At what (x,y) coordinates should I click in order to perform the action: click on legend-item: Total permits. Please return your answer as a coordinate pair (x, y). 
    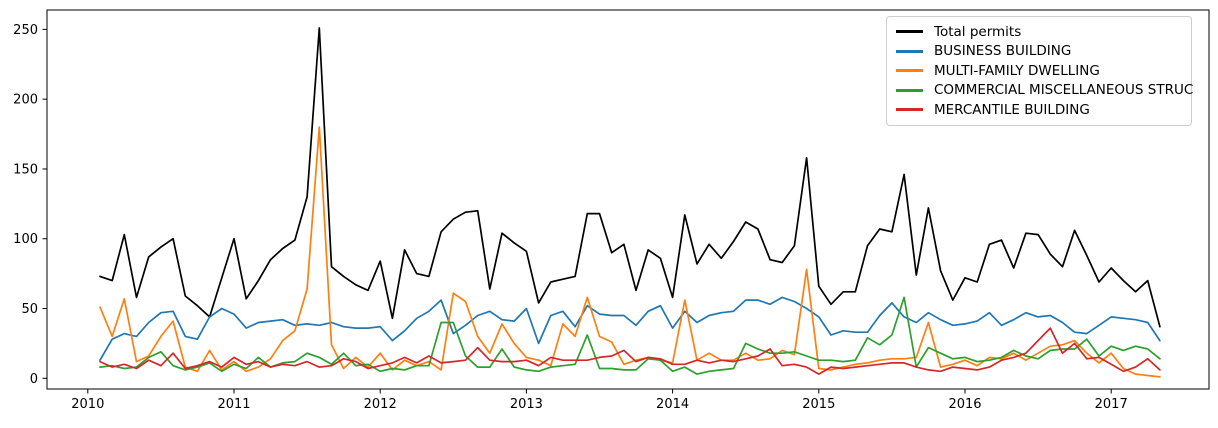
    Looking at the image, I should click on (1040, 32).